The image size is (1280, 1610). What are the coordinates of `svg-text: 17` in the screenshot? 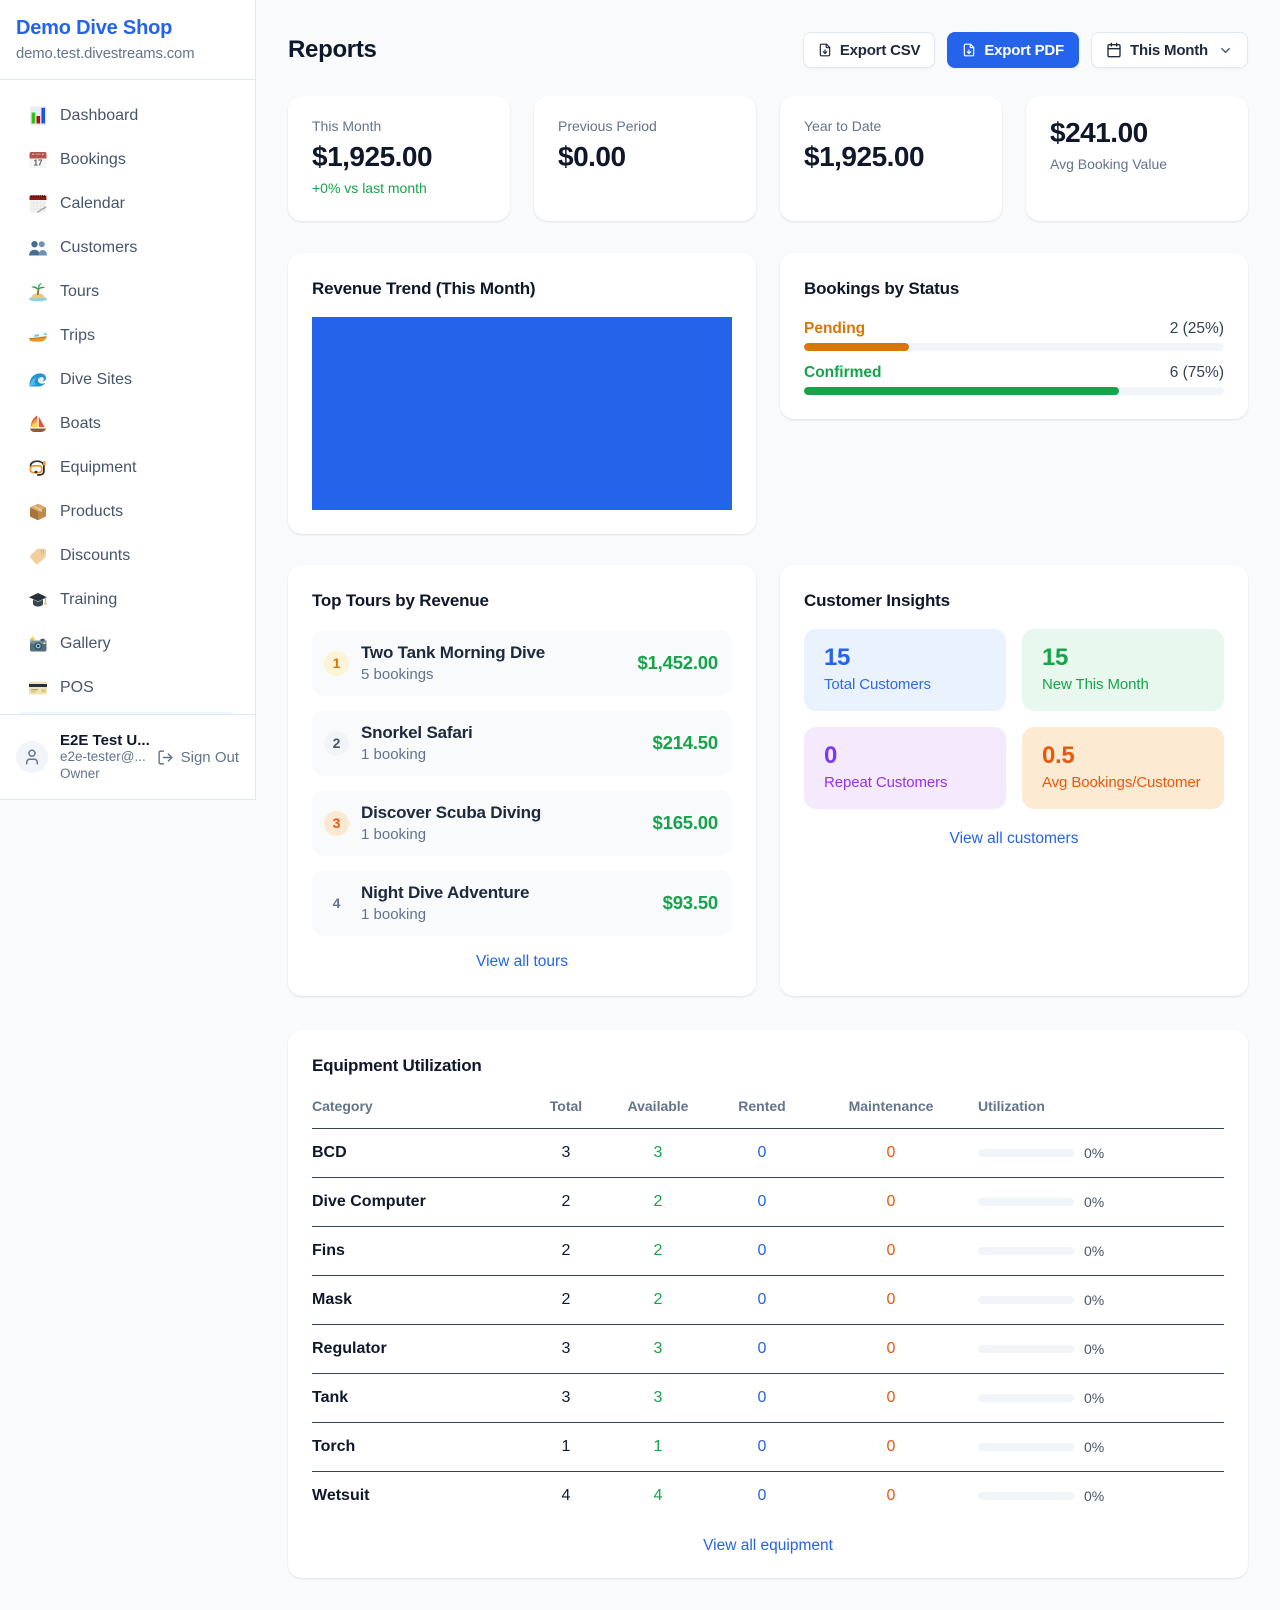 It's located at (38, 163).